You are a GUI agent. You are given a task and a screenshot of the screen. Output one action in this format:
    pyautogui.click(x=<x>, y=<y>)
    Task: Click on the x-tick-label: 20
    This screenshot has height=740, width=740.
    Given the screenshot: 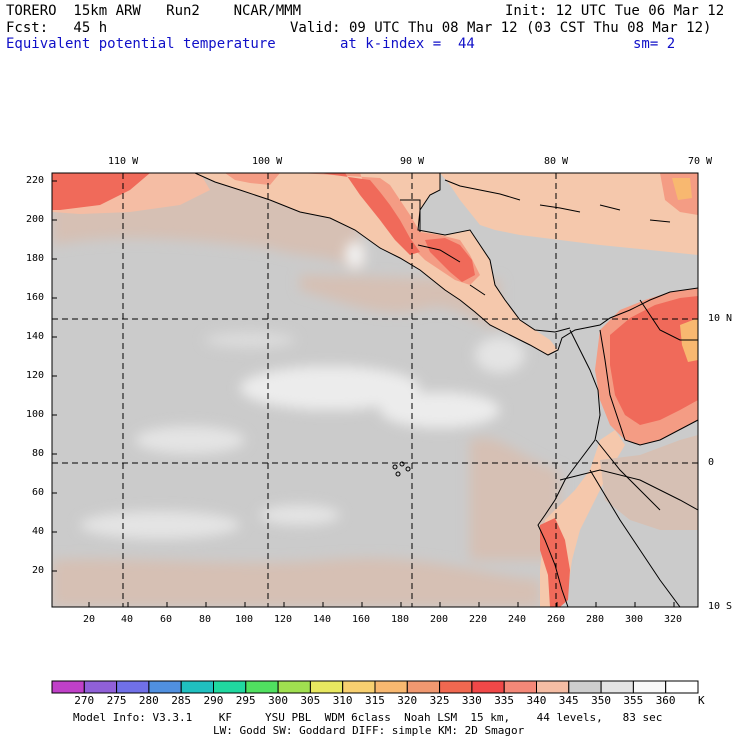 What is the action you would take?
    pyautogui.click(x=89, y=619)
    